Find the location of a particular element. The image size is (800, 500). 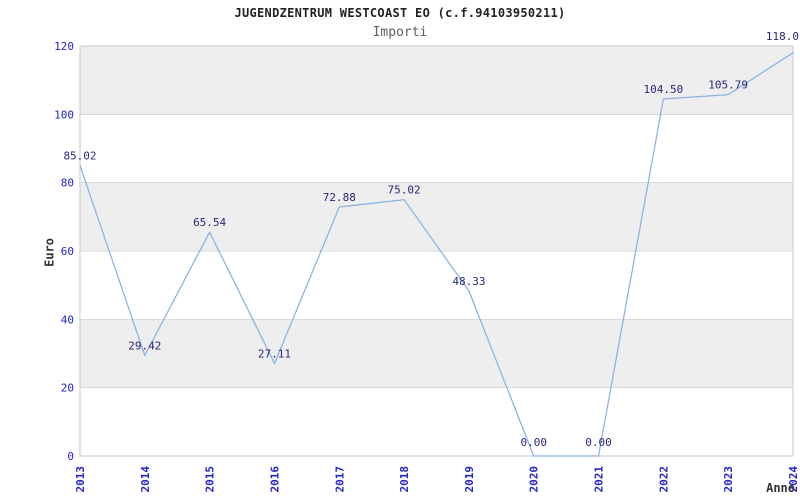

y-tick-label: 120 is located at coordinates (64, 46).